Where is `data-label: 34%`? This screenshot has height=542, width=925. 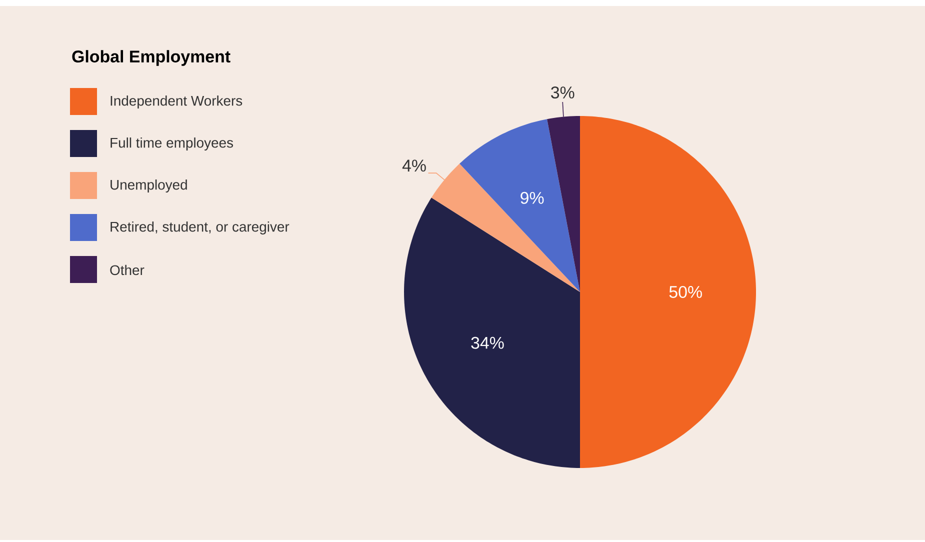
data-label: 34% is located at coordinates (487, 342).